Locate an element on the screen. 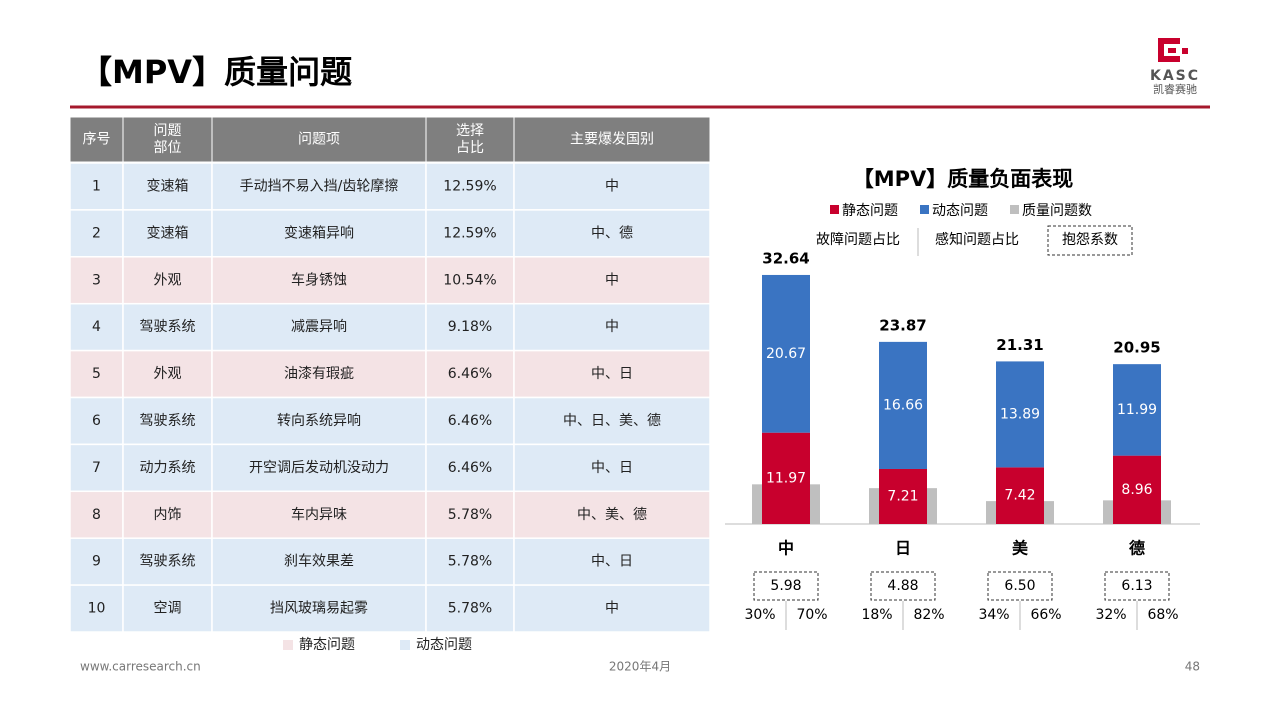 The image size is (1280, 724). logo-icon is located at coordinates (1173, 50).